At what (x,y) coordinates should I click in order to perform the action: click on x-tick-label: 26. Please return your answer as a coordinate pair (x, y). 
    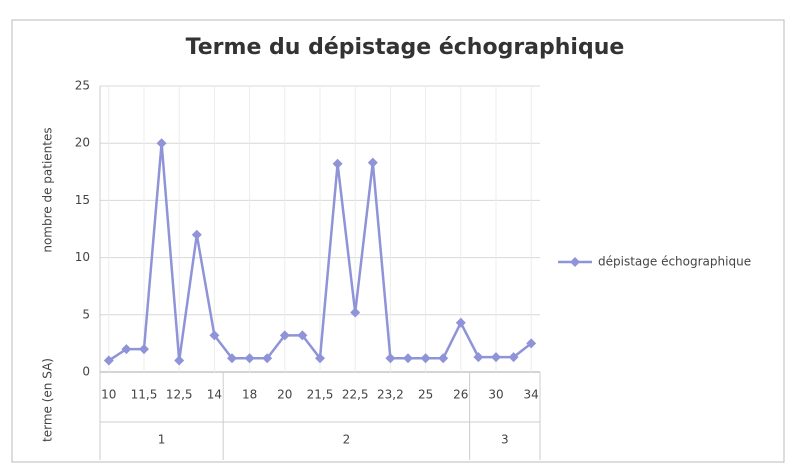
    Looking at the image, I should click on (460, 395).